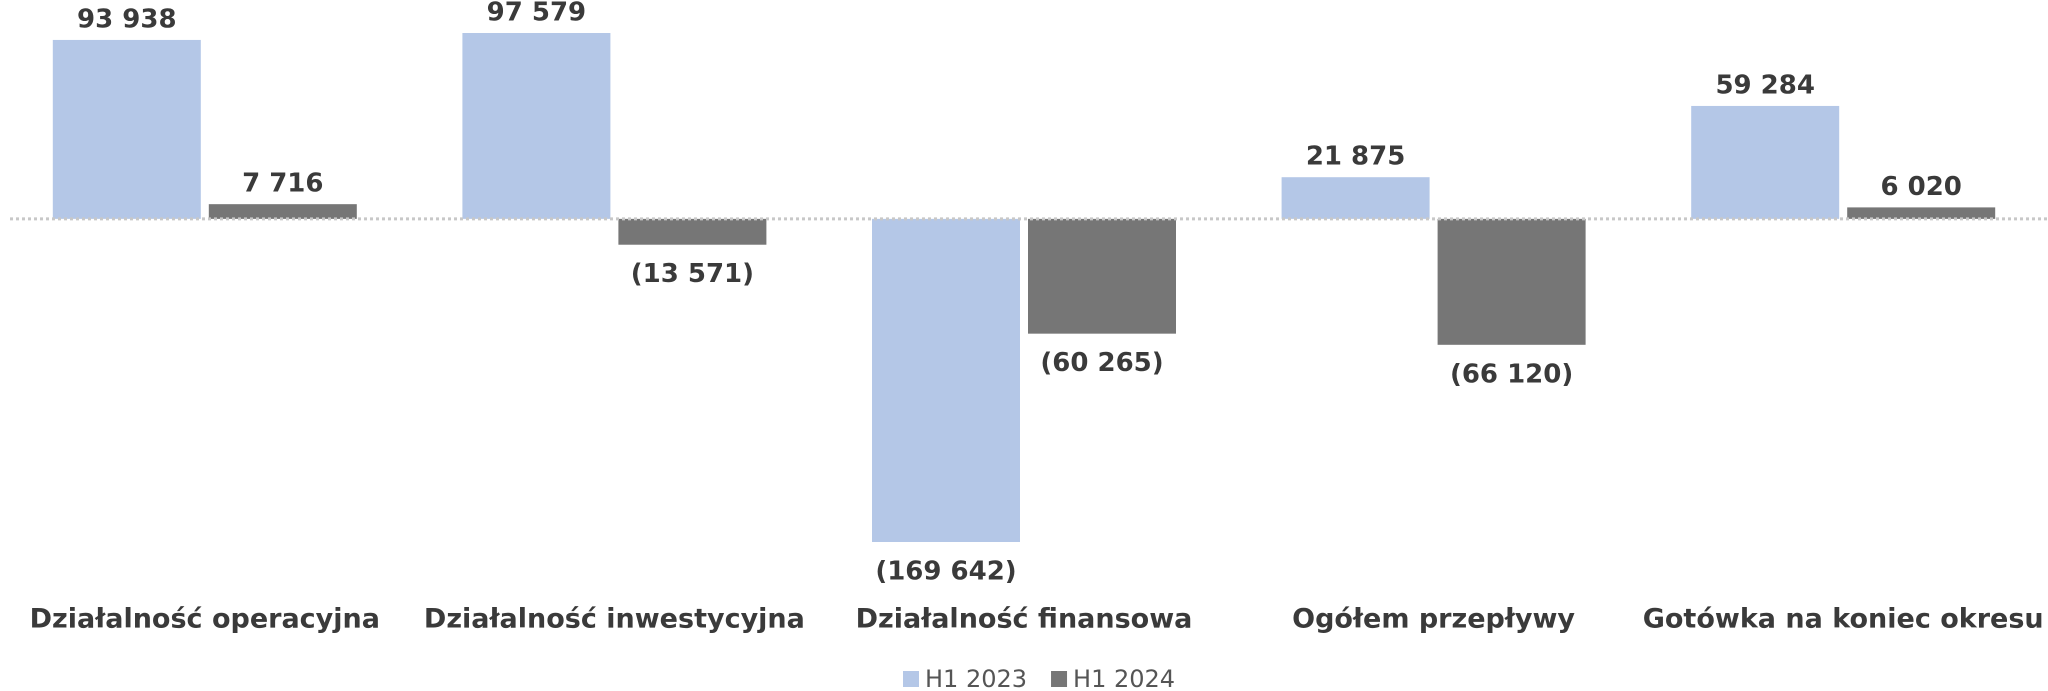 The height and width of the screenshot is (691, 2048). Describe the element at coordinates (692, 274) in the screenshot. I see `value-label: (13 571)` at that location.